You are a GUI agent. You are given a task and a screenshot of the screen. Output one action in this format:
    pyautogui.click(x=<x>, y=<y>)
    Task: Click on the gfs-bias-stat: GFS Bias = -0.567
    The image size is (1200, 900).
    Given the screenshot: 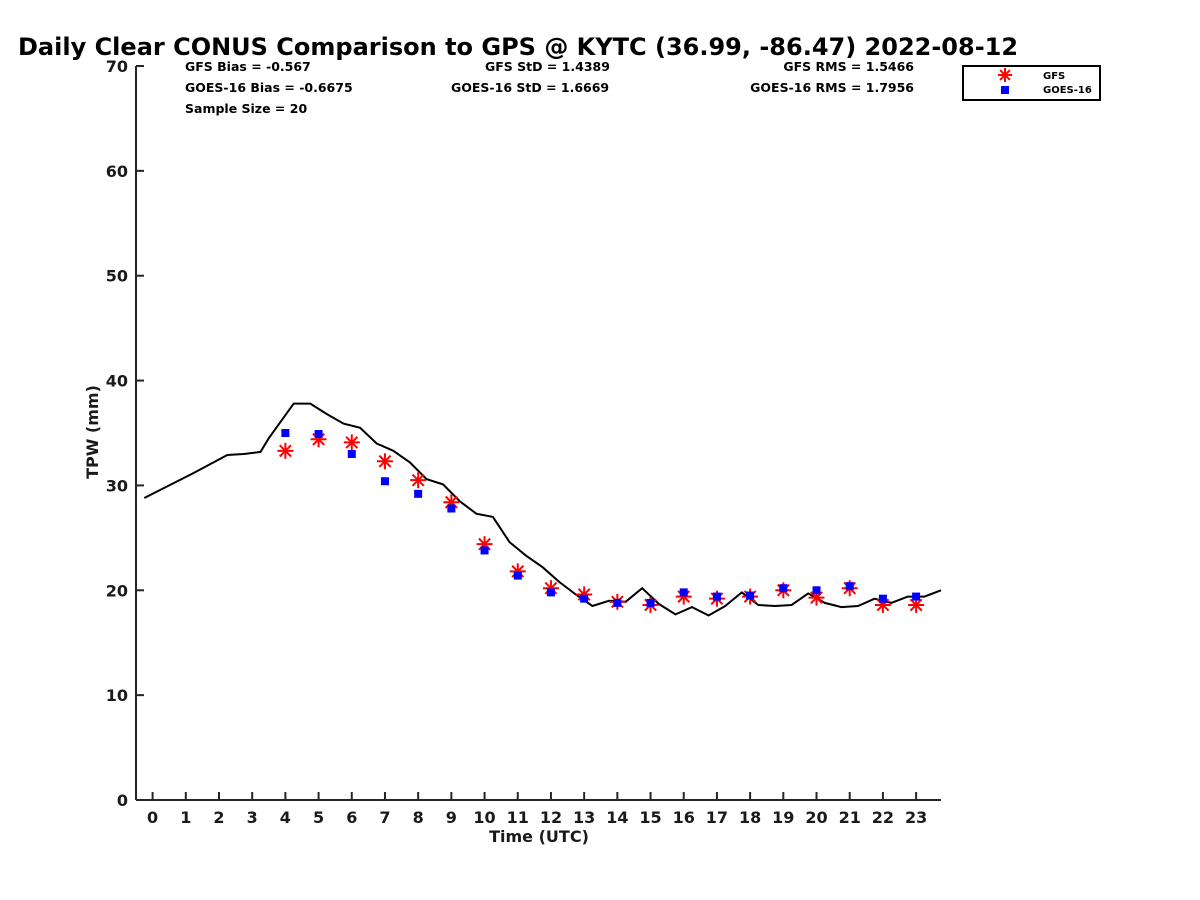 What is the action you would take?
    pyautogui.click(x=248, y=66)
    